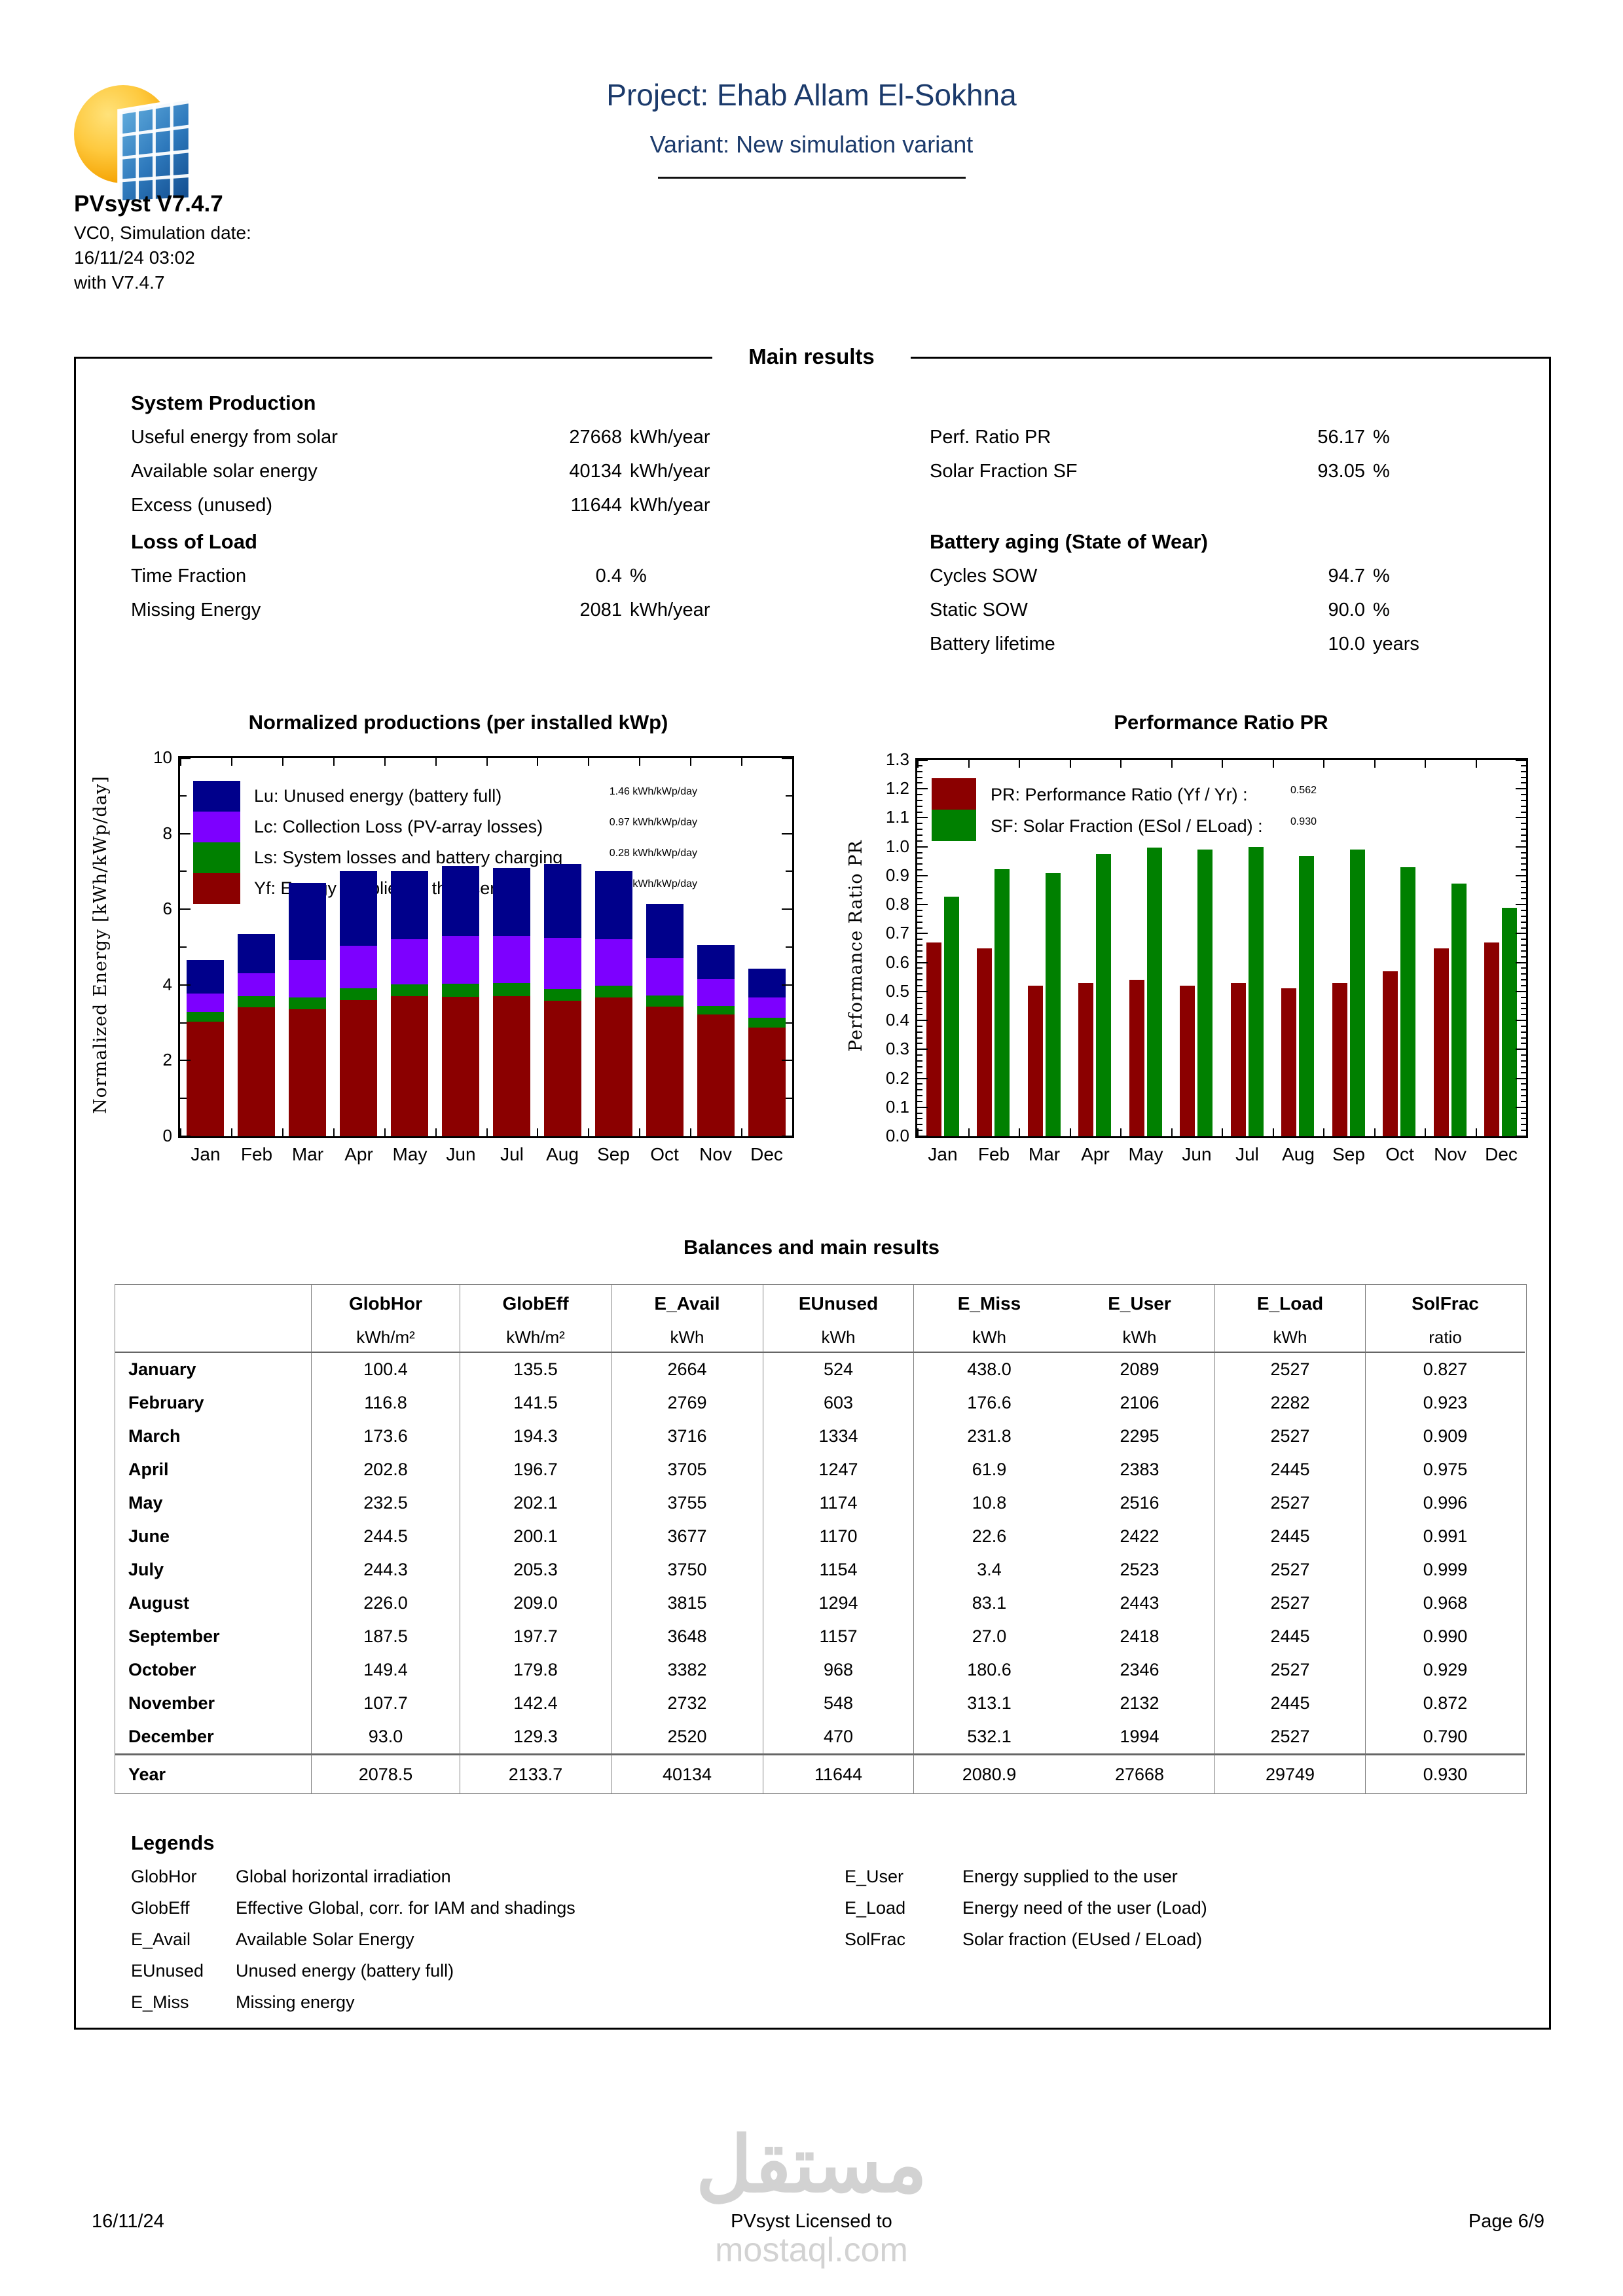  What do you see at coordinates (766, 1154) in the screenshot?
I see `chart1-month-label: Dec` at bounding box center [766, 1154].